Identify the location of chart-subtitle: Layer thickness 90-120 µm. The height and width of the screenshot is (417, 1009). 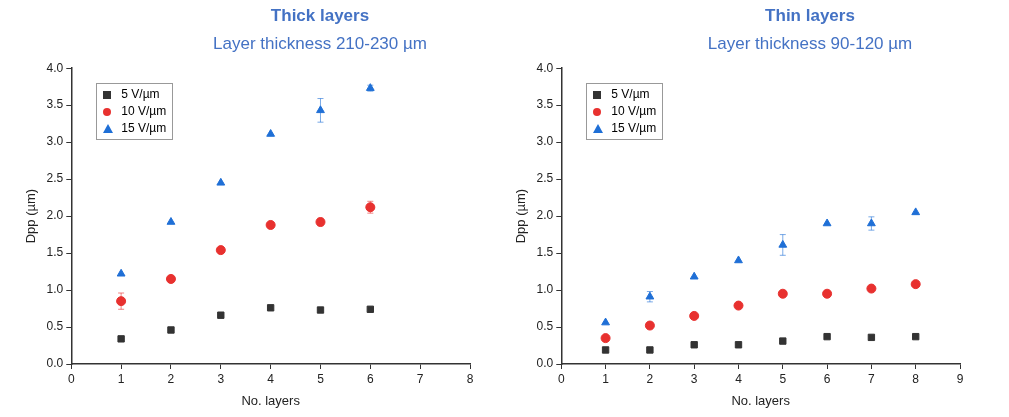
(810, 44).